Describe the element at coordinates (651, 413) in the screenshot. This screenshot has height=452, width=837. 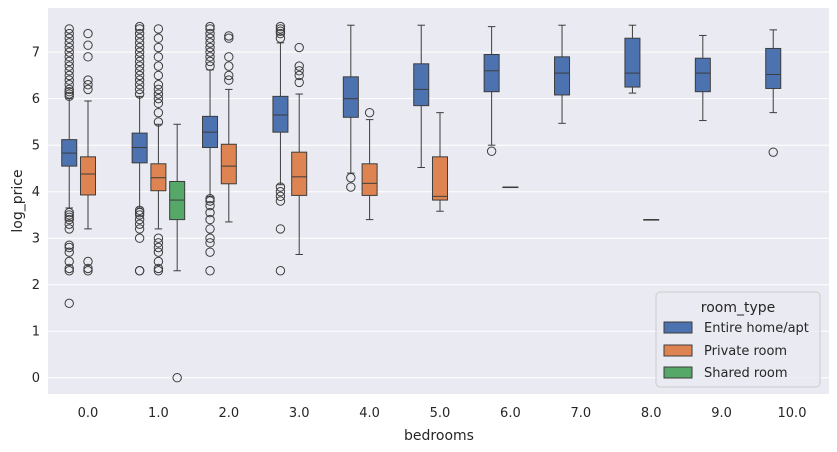
I see `x-tick-label: 8.0` at that location.